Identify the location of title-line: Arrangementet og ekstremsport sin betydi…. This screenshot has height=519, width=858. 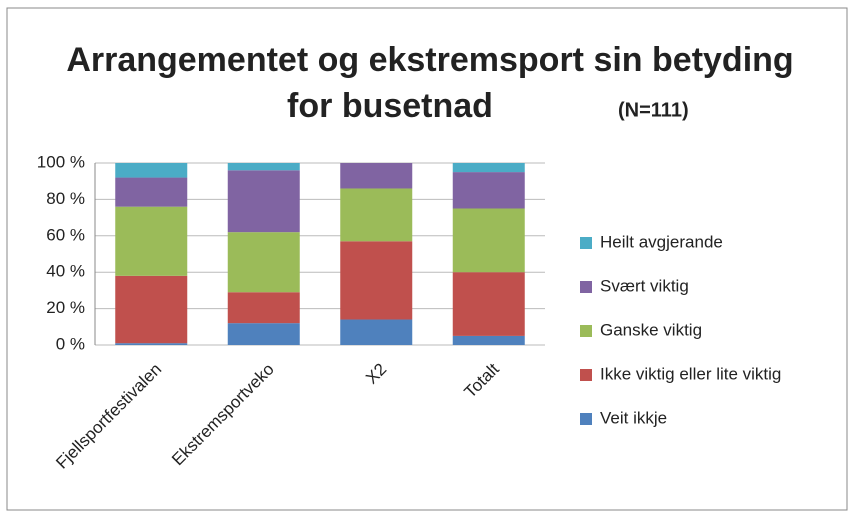
(429, 60).